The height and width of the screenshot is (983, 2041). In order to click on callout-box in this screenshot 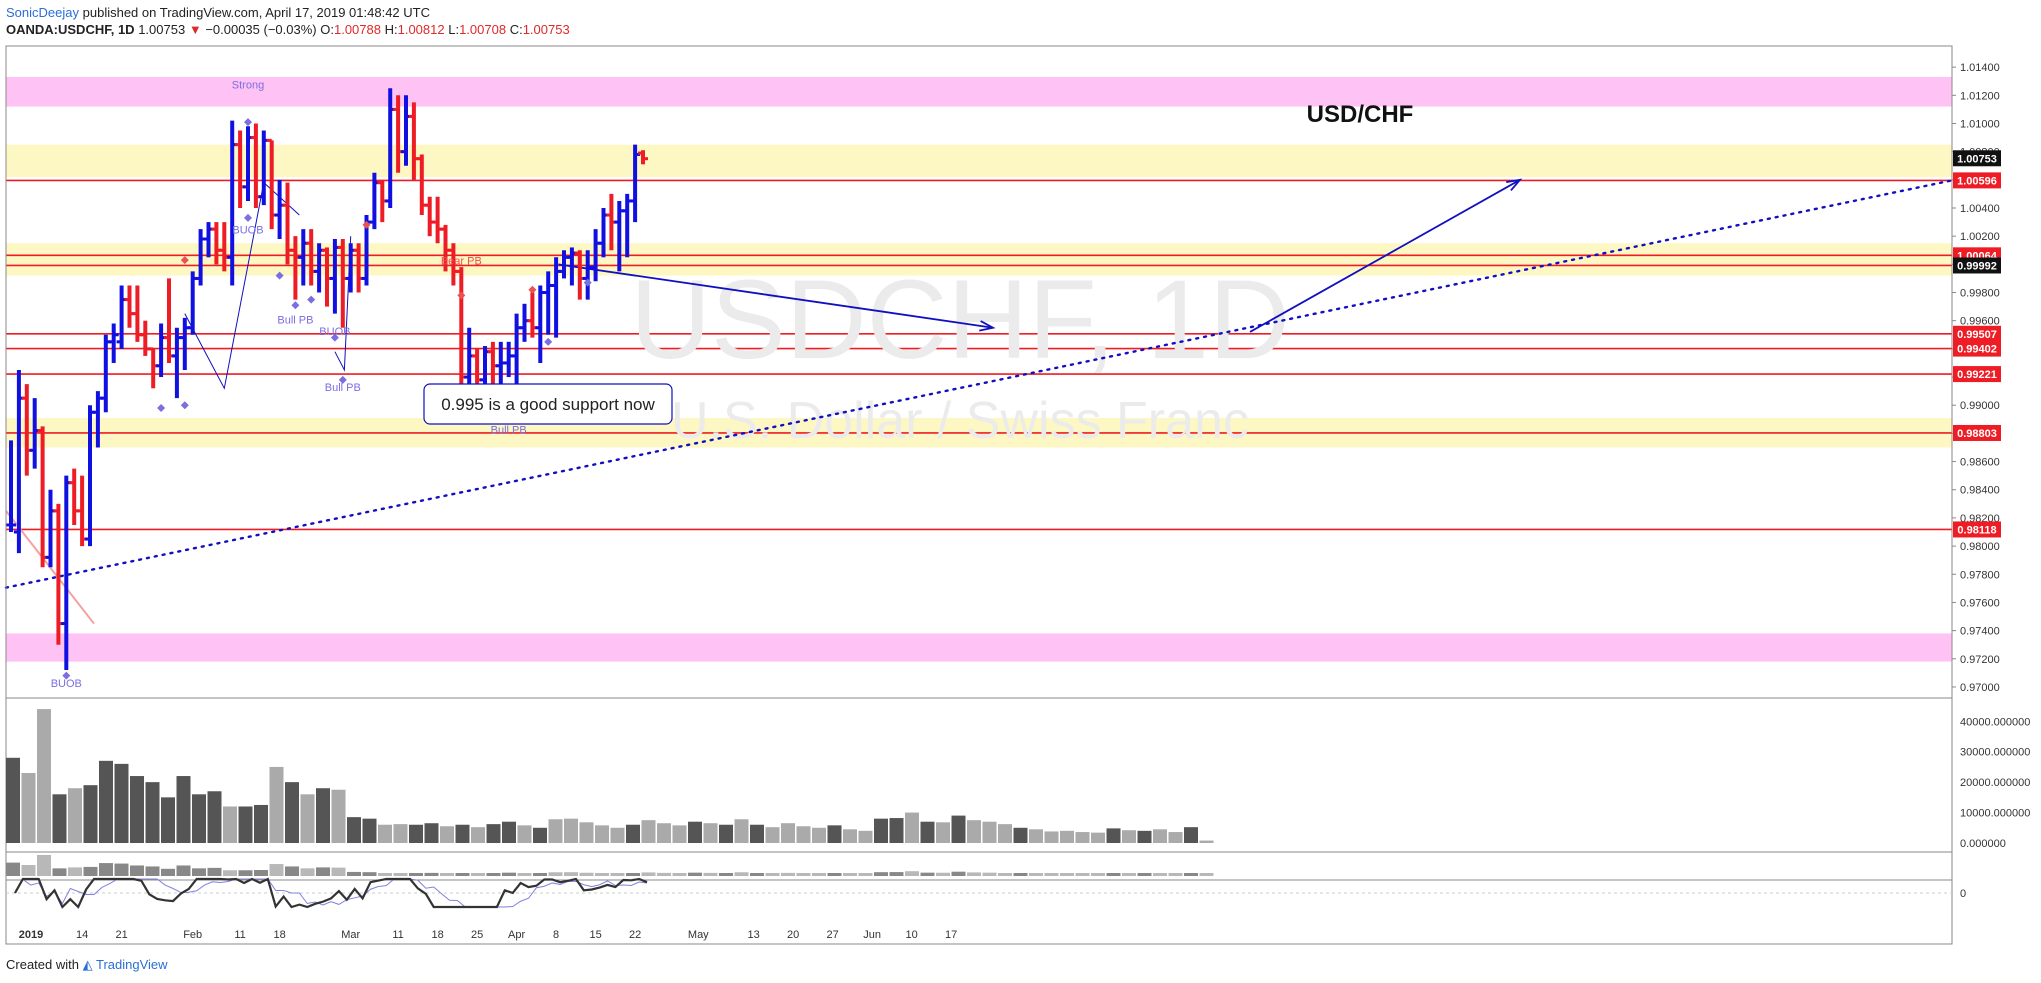, I will do `click(548, 404)`.